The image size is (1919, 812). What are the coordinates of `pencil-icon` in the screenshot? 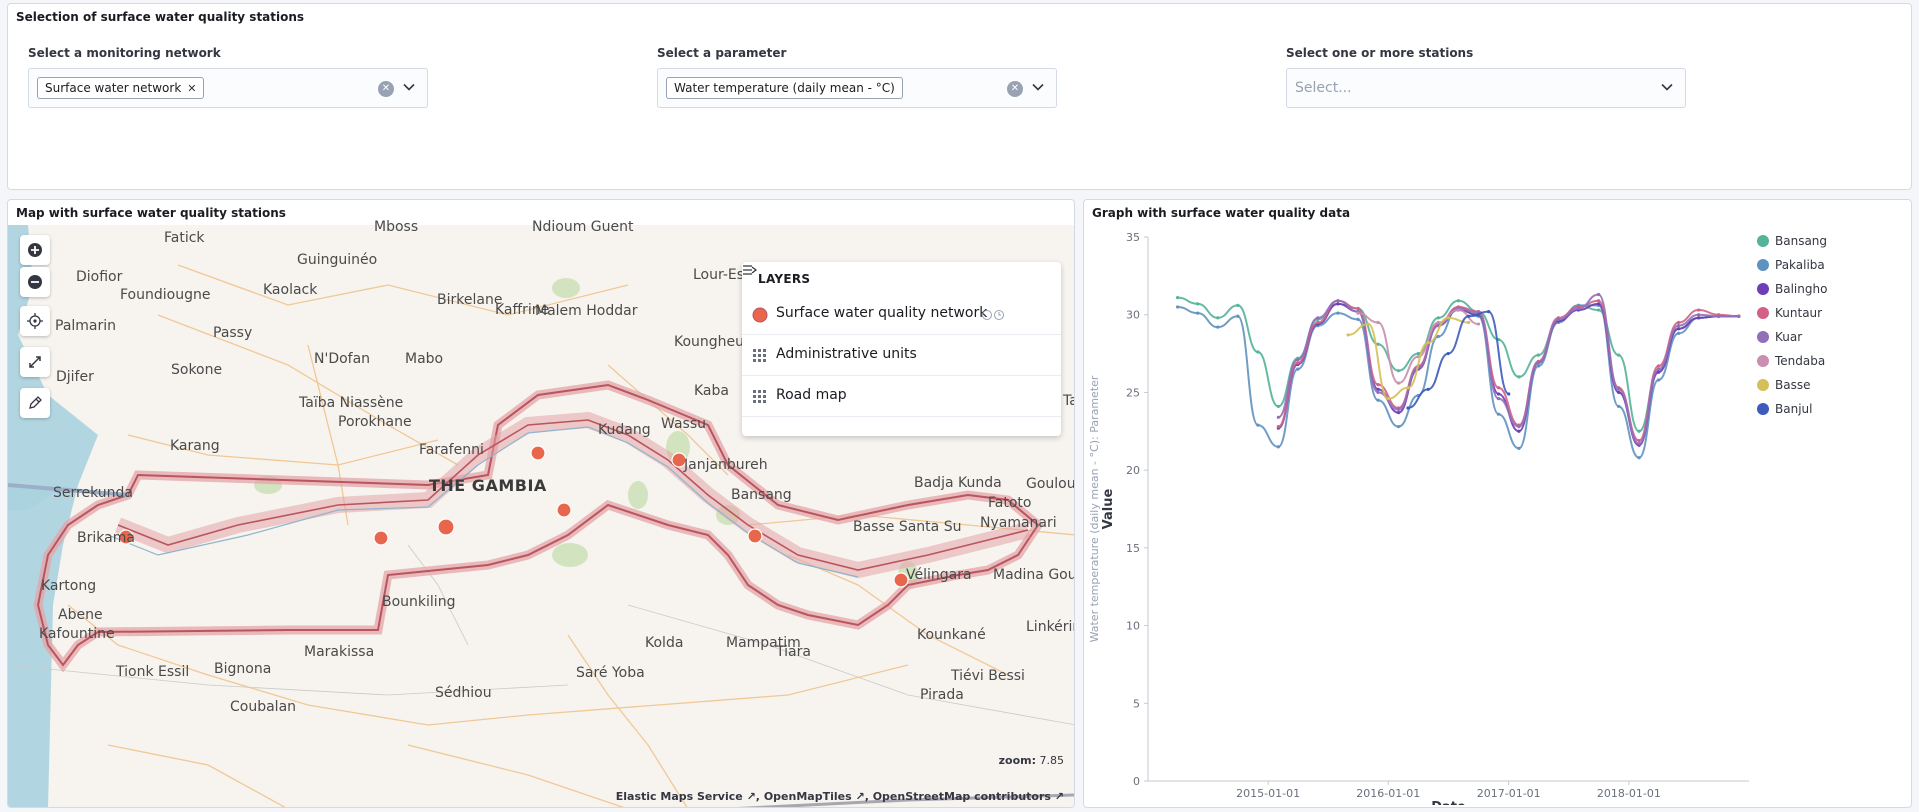 It's located at (35, 402).